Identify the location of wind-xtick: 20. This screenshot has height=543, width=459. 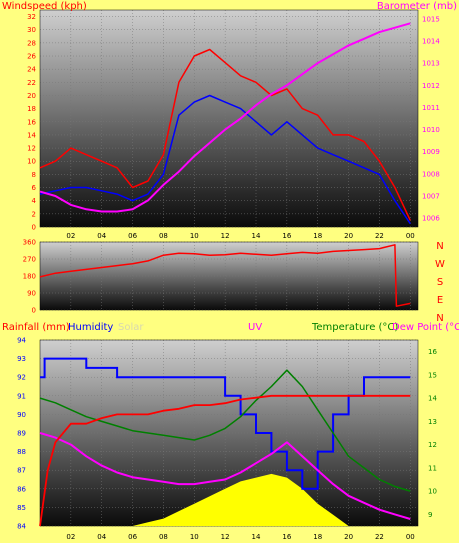
(348, 236).